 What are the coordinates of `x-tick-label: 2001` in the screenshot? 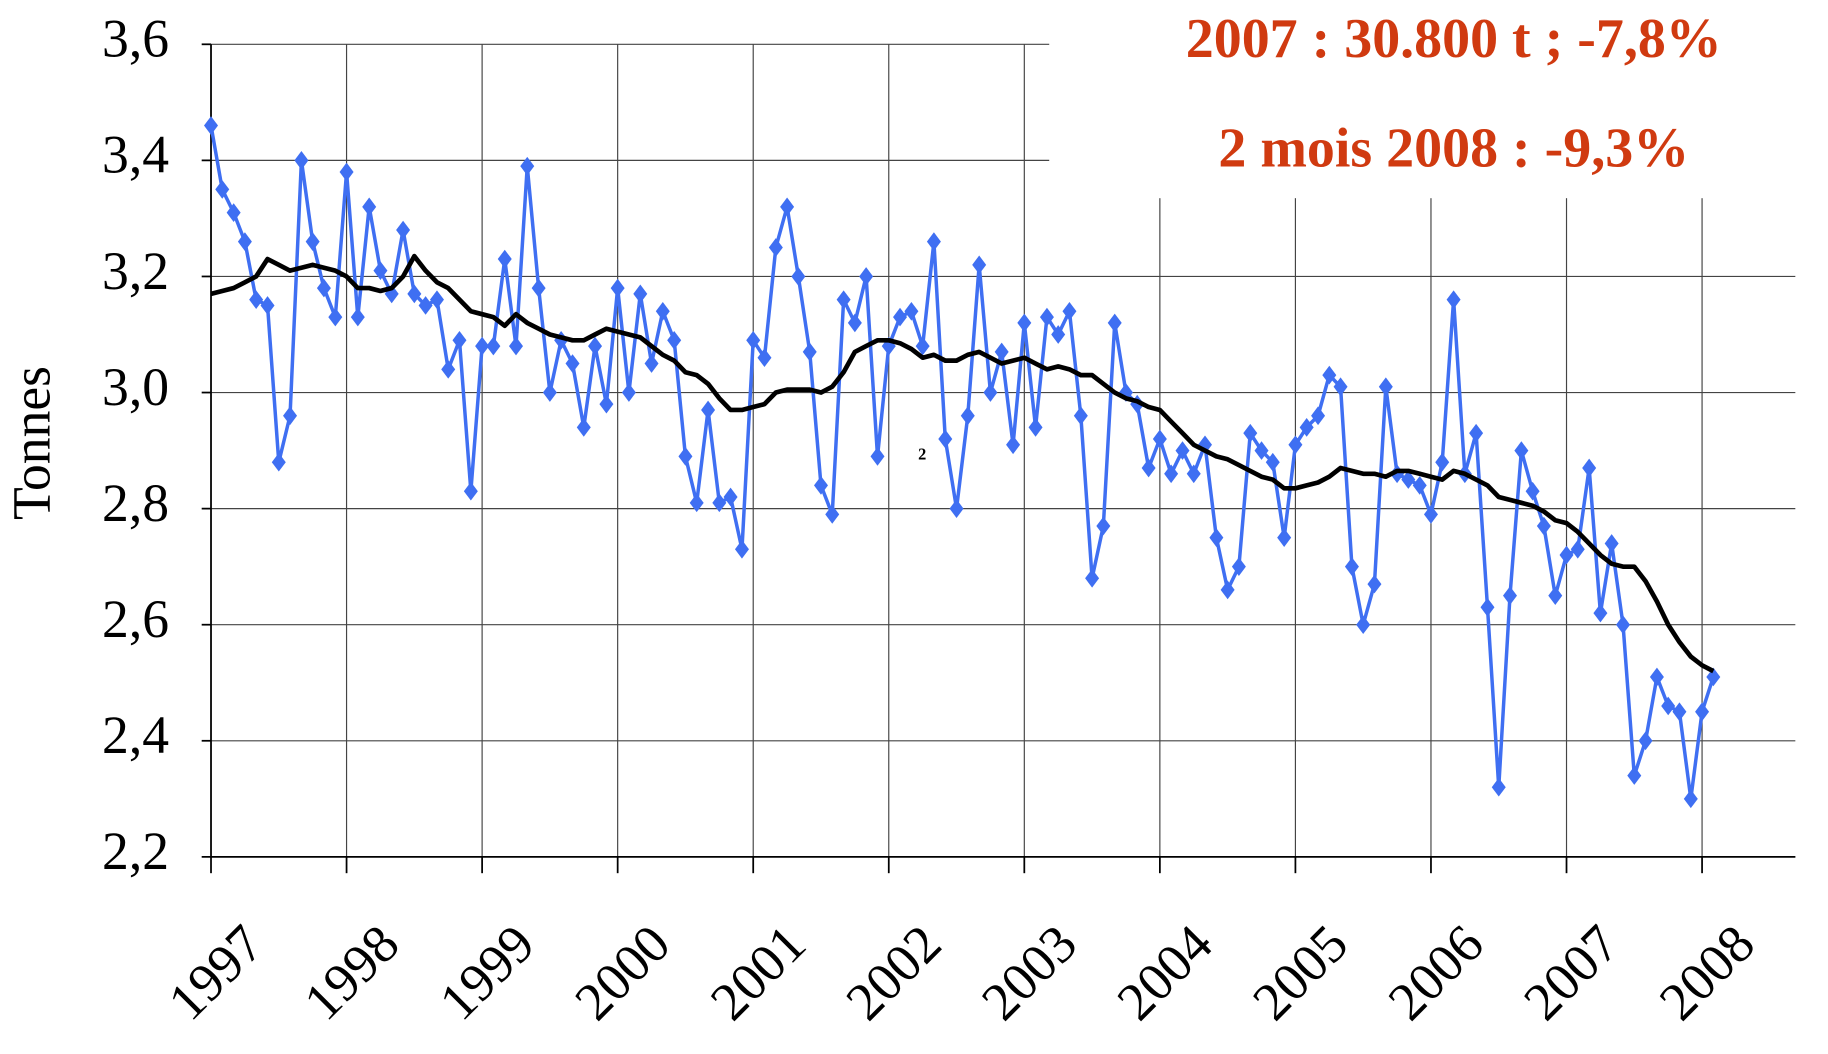 It's located at (758, 972).